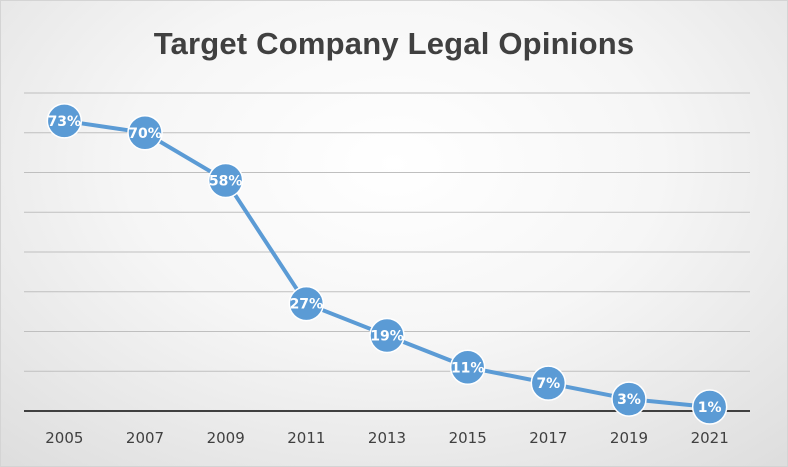 This screenshot has height=467, width=788. I want to click on data-label: 70%, so click(145, 134).